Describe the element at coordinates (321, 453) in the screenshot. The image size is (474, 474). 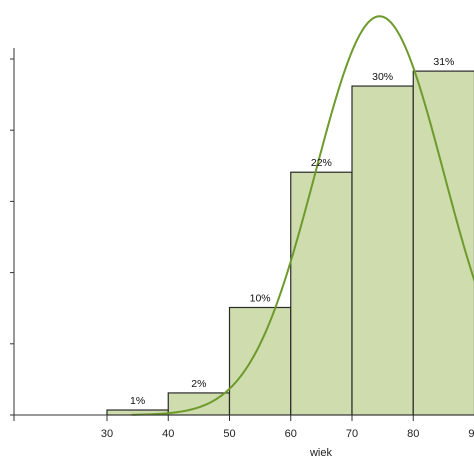
I see `x-axis-title: wiek` at that location.